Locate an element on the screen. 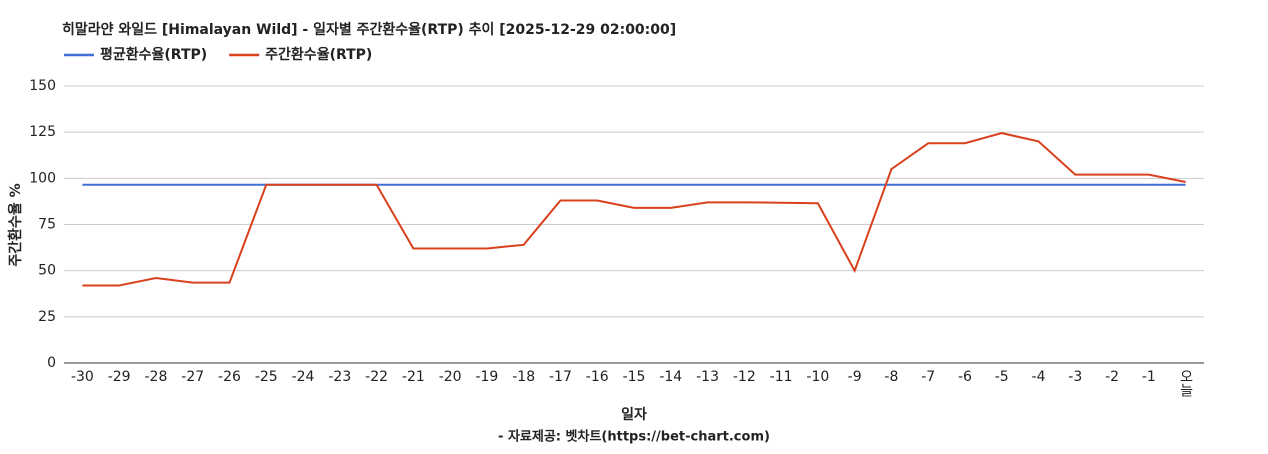  y-tick-label: 50 is located at coordinates (47, 271).